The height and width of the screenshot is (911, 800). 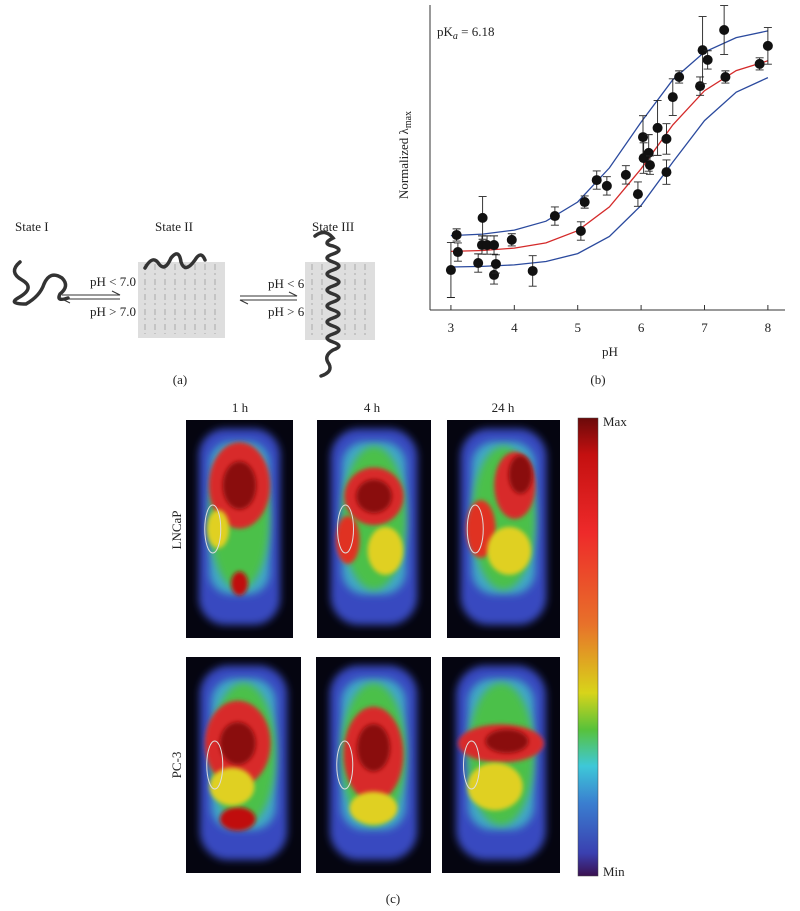 What do you see at coordinates (704, 327) in the screenshot?
I see `x-tick-label: 7` at bounding box center [704, 327].